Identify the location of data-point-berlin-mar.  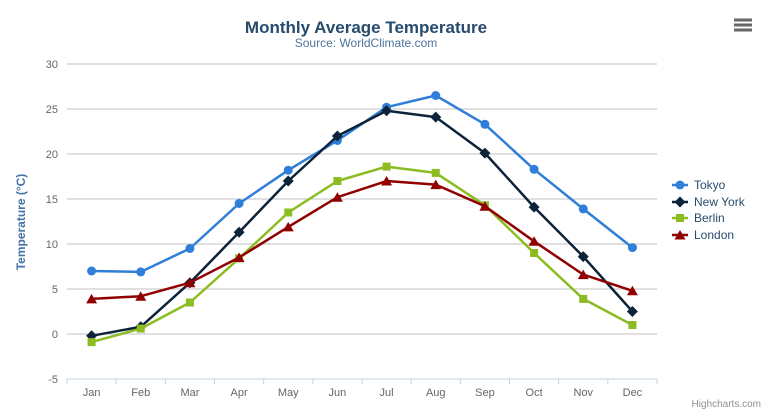
(189, 302).